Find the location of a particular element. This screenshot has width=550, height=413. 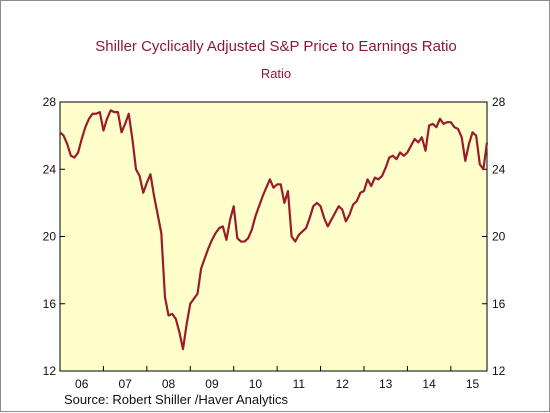

x-tick-label: 08 is located at coordinates (169, 384).